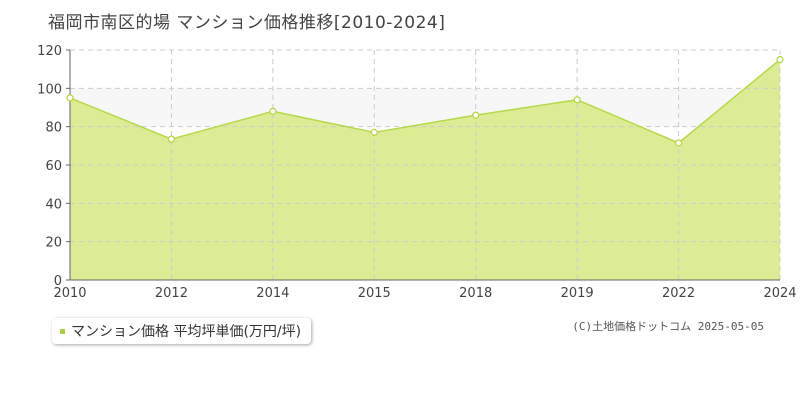  What do you see at coordinates (272, 293) in the screenshot?
I see `x-tick-label: 2014` at bounding box center [272, 293].